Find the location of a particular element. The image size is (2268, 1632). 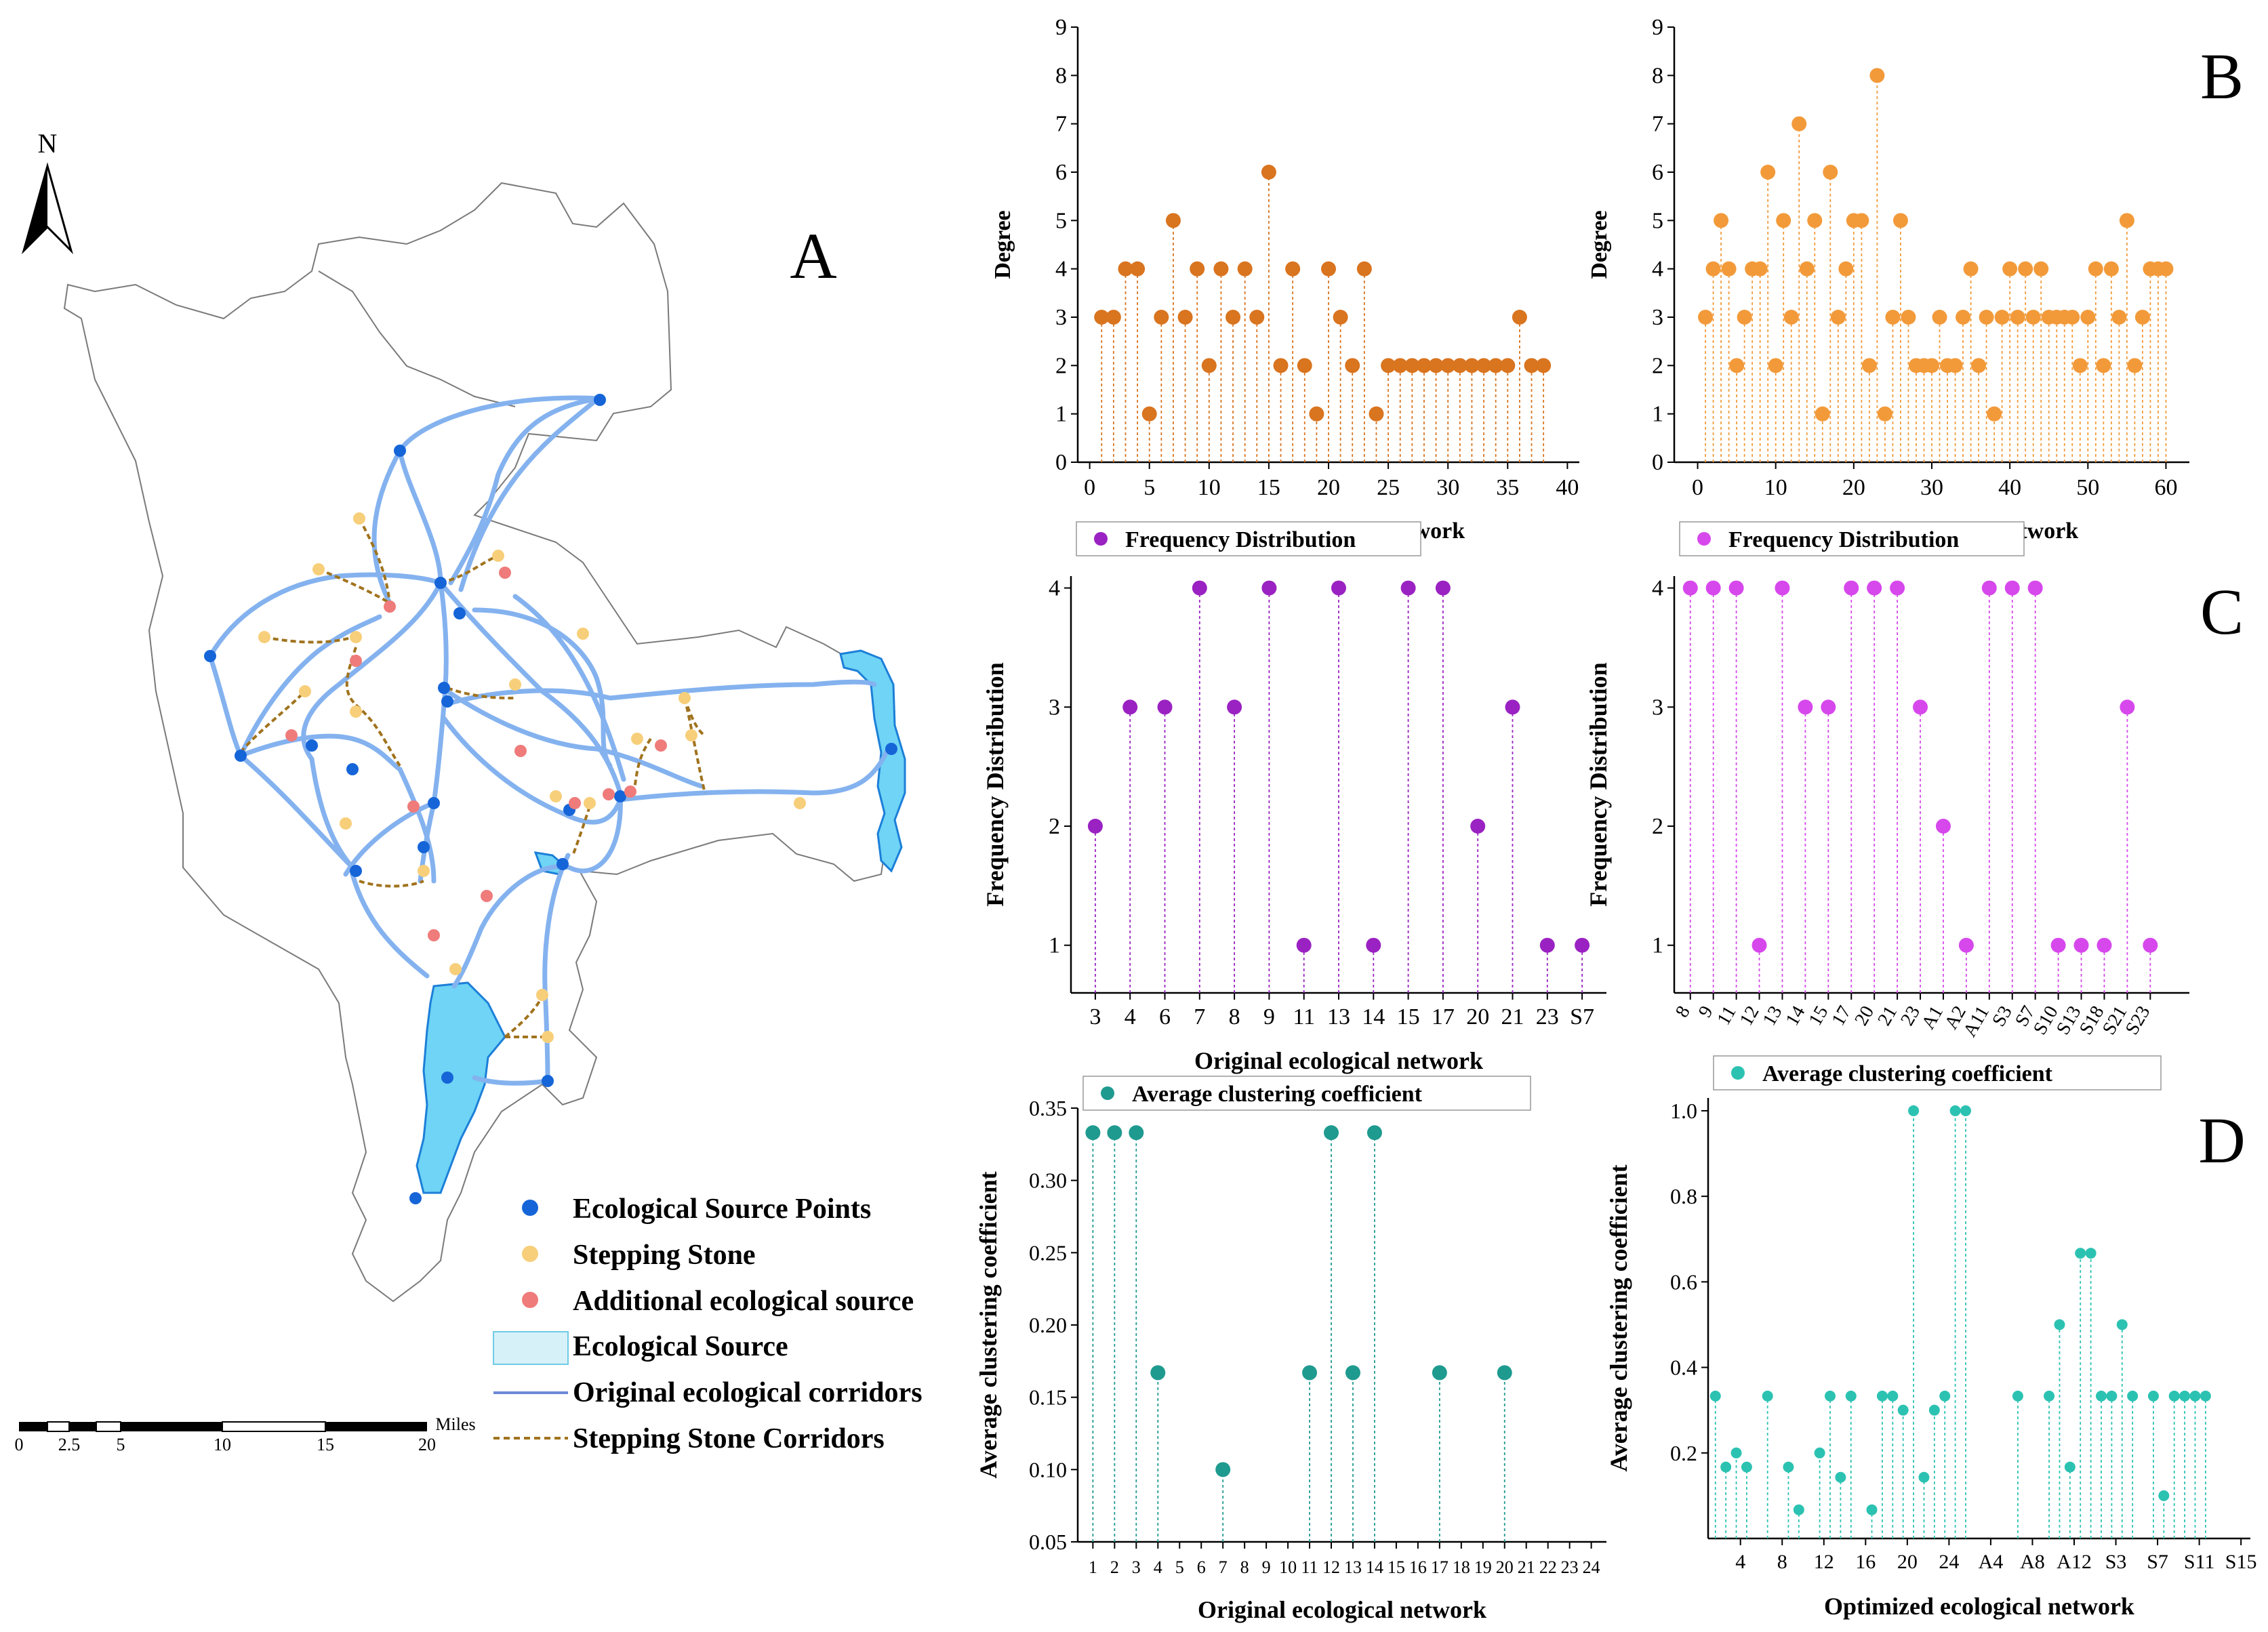

y-tick-label: 0 is located at coordinates (1657, 463).